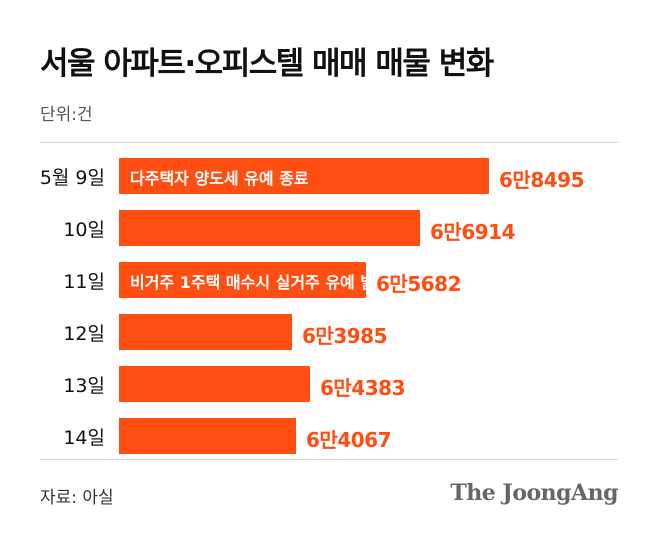 The width and height of the screenshot is (658, 533). Describe the element at coordinates (472, 232) in the screenshot. I see `value-label: 6만6914` at that location.